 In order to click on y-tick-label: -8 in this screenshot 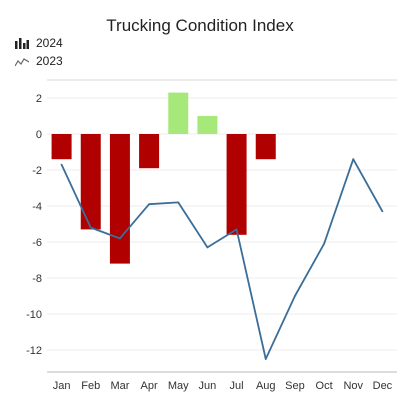, I will do `click(37, 279)`.